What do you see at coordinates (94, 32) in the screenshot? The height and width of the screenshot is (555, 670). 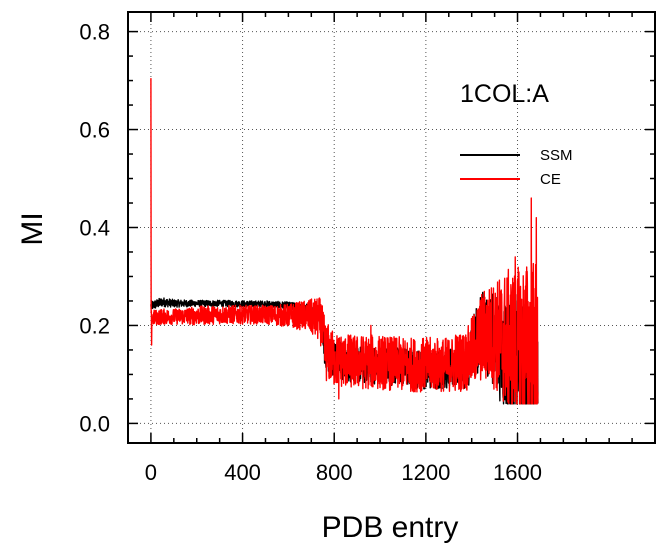 I see `y-tick-label-4: 0.8` at bounding box center [94, 32].